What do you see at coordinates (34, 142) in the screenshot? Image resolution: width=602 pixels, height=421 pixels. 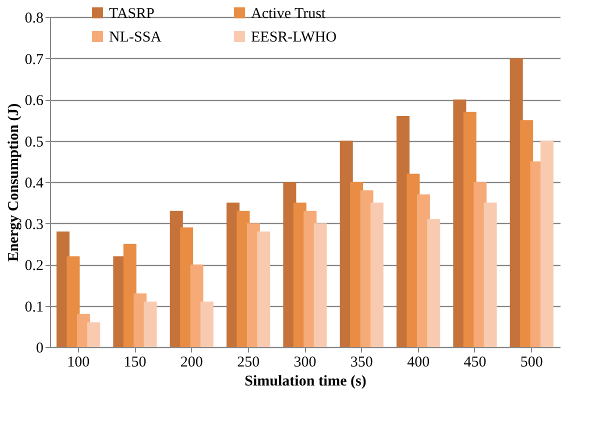 I see `y-tick-label: 0.5` at bounding box center [34, 142].